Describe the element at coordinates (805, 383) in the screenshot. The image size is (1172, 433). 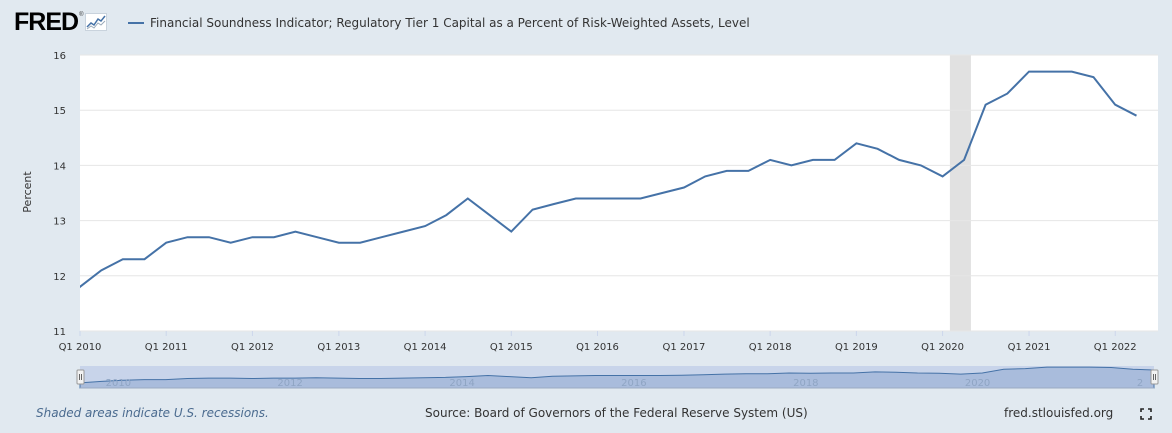
I see `navigator-label: 2018` at that location.